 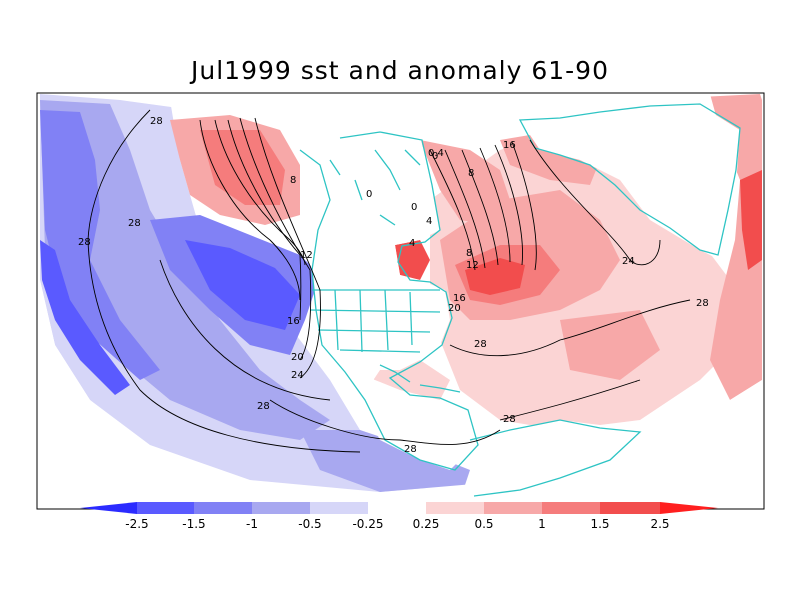 I want to click on map-title: Jul1999 sst and anomaly 61-90, so click(x=400, y=70).